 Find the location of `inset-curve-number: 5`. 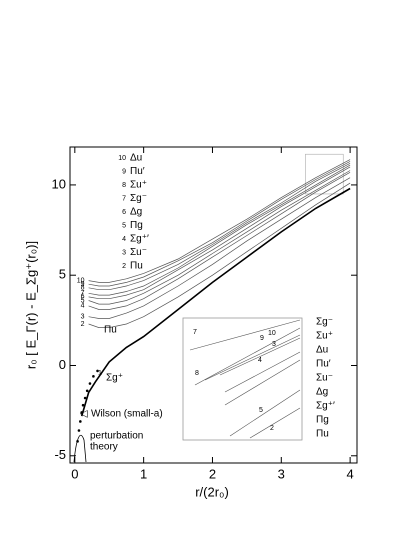

inset-curve-number: 5 is located at coordinates (261, 410).